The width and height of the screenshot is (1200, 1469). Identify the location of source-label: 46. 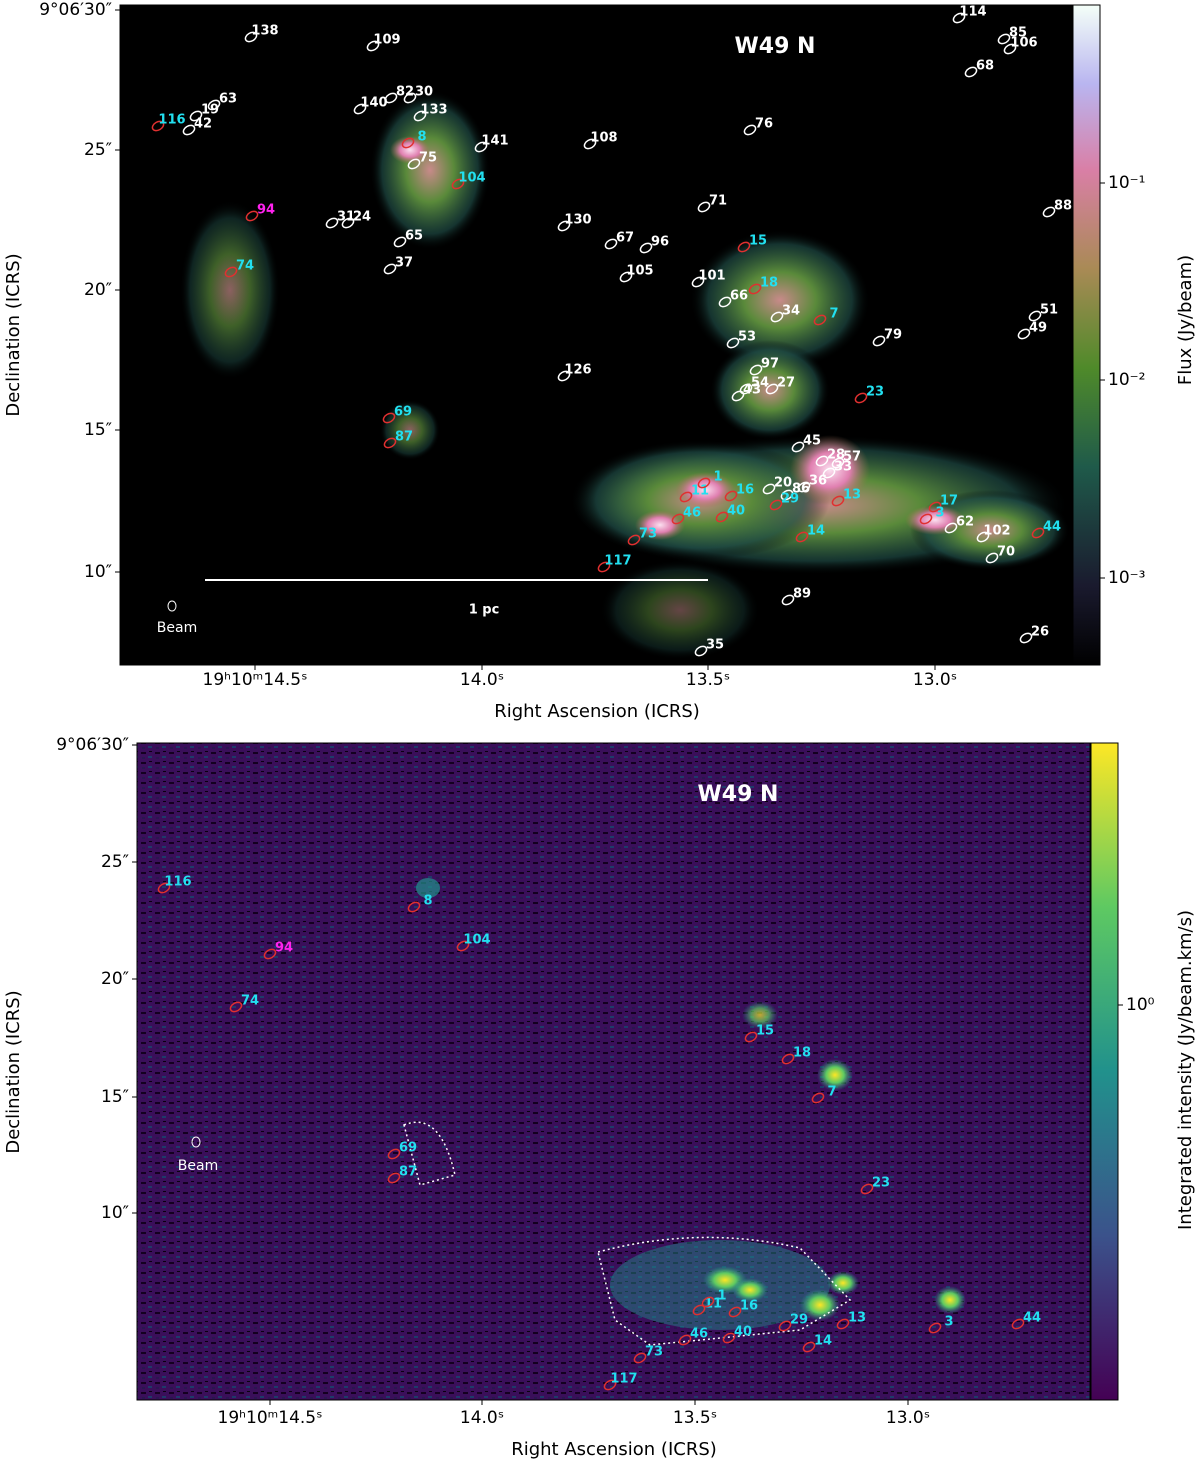
(699, 1334).